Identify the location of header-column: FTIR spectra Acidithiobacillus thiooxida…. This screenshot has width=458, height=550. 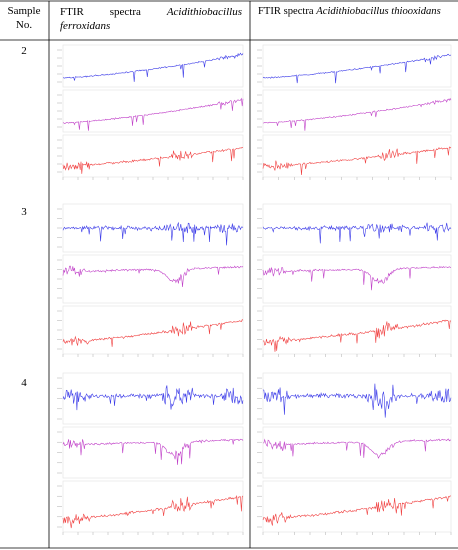
(358, 12).